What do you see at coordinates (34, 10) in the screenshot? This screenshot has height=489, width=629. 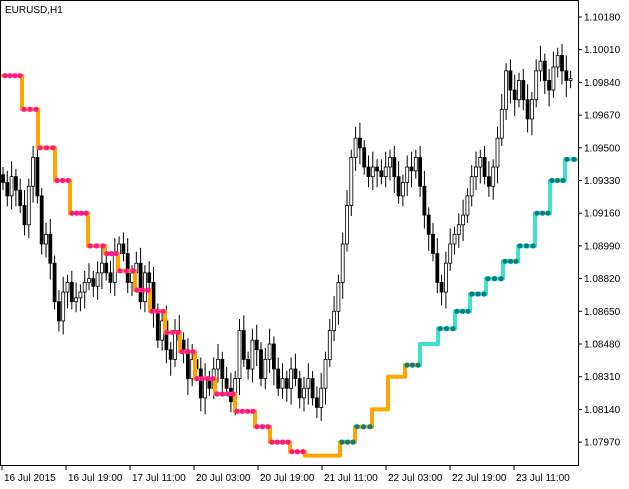 I see `chart-title: EURUSD,H1` at bounding box center [34, 10].